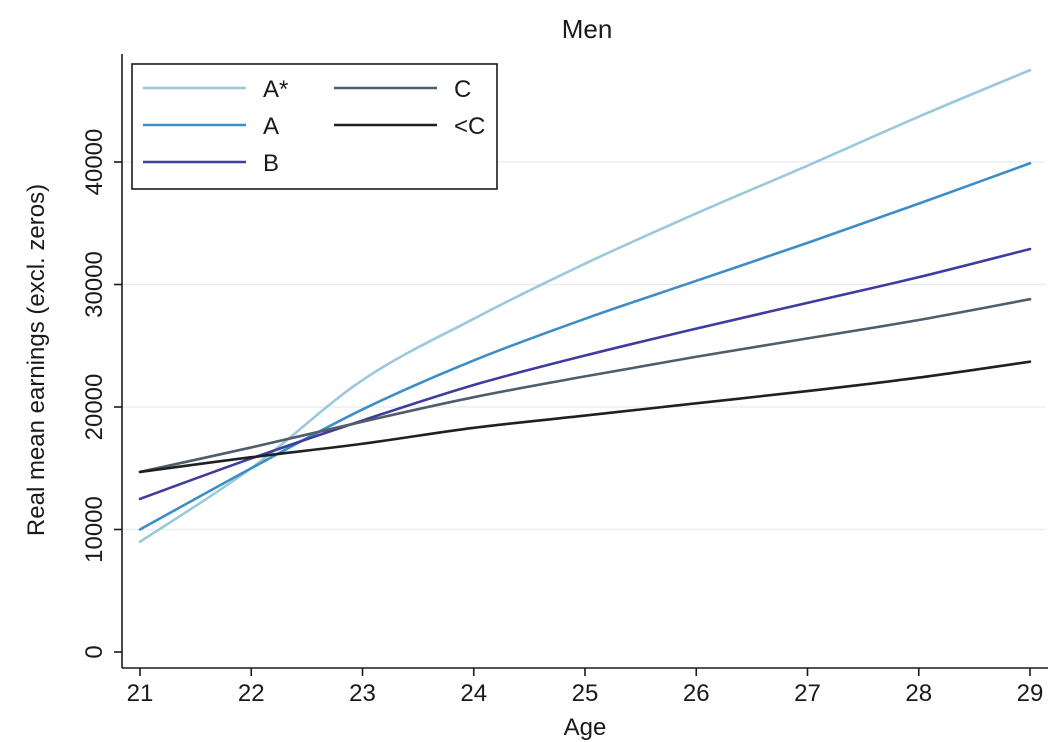 The image size is (1051, 742). What do you see at coordinates (94, 529) in the screenshot?
I see `y-tick-label: 10000` at bounding box center [94, 529].